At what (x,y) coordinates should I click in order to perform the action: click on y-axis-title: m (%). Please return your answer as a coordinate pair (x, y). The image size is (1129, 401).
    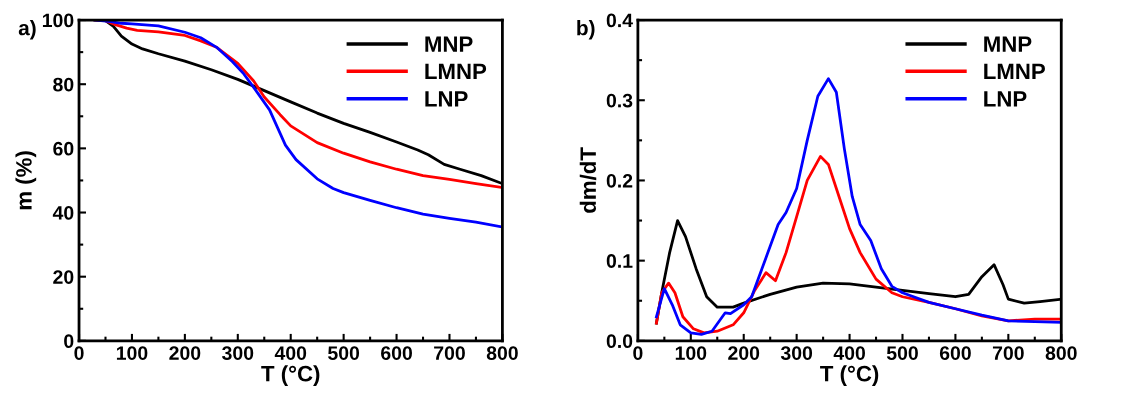
    Looking at the image, I should click on (26, 180).